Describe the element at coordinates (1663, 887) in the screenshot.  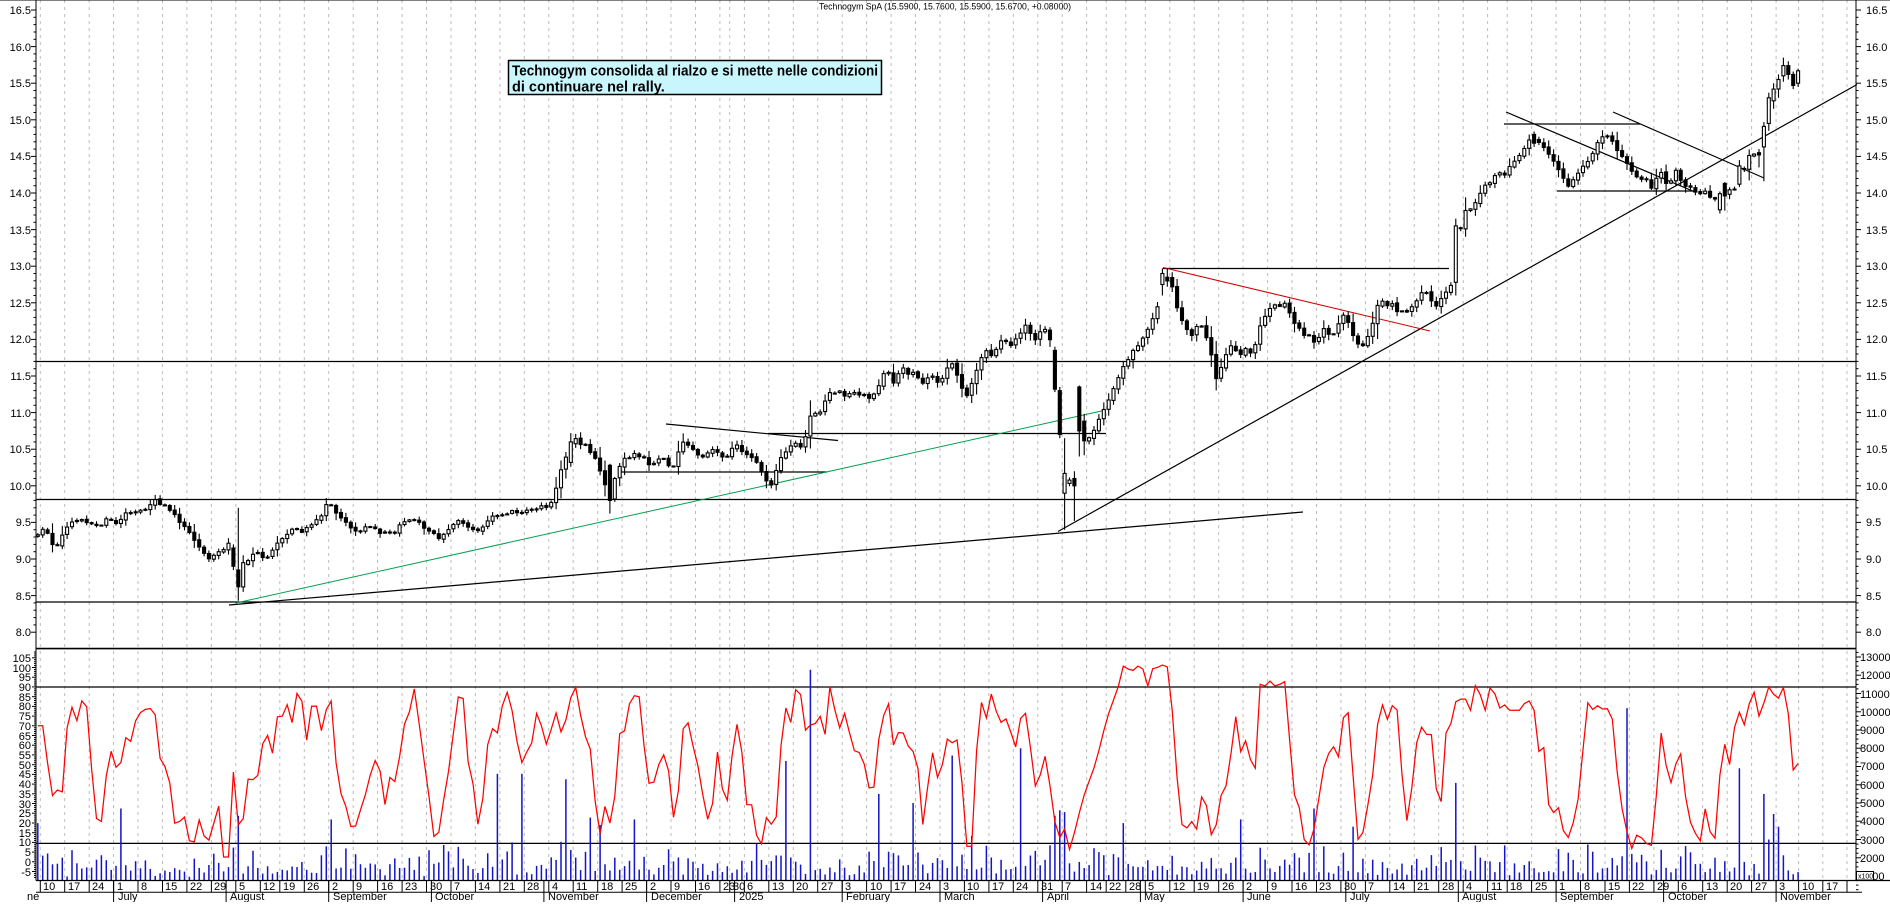
I see `svg-text: 29` at that location.